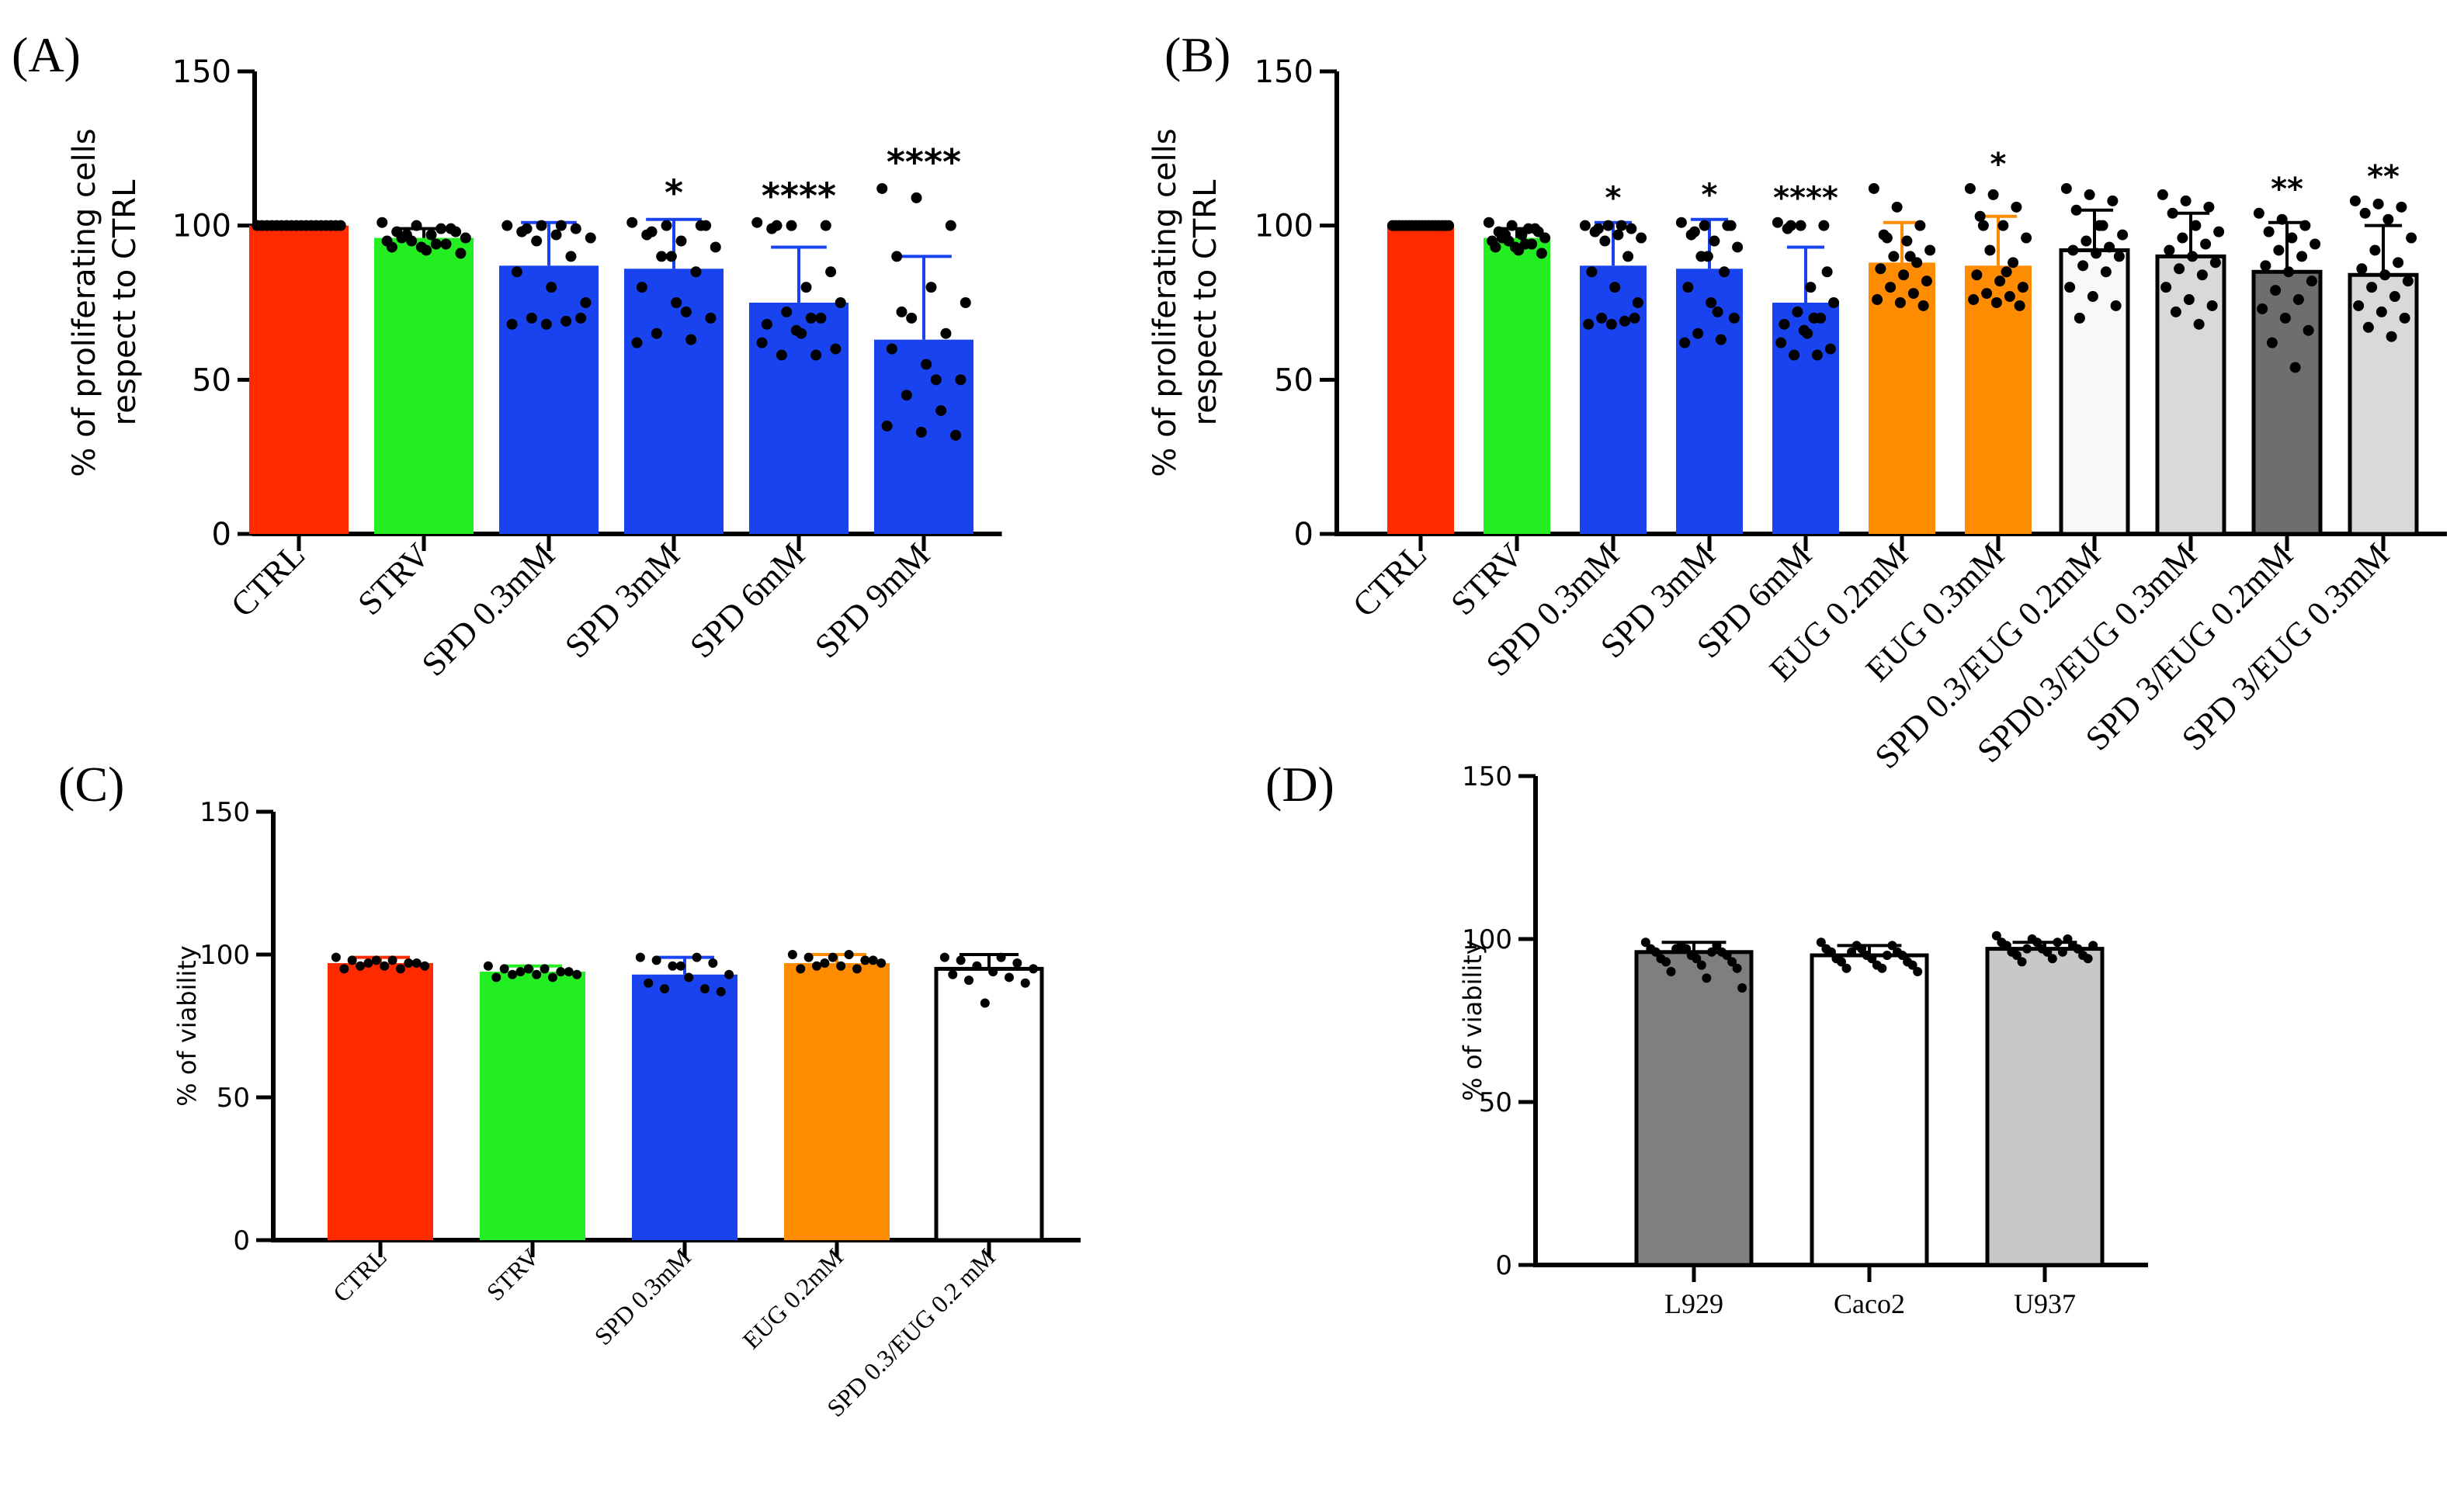 The width and height of the screenshot is (2464, 1504). I want to click on panel-label: (B), so click(1197, 54).